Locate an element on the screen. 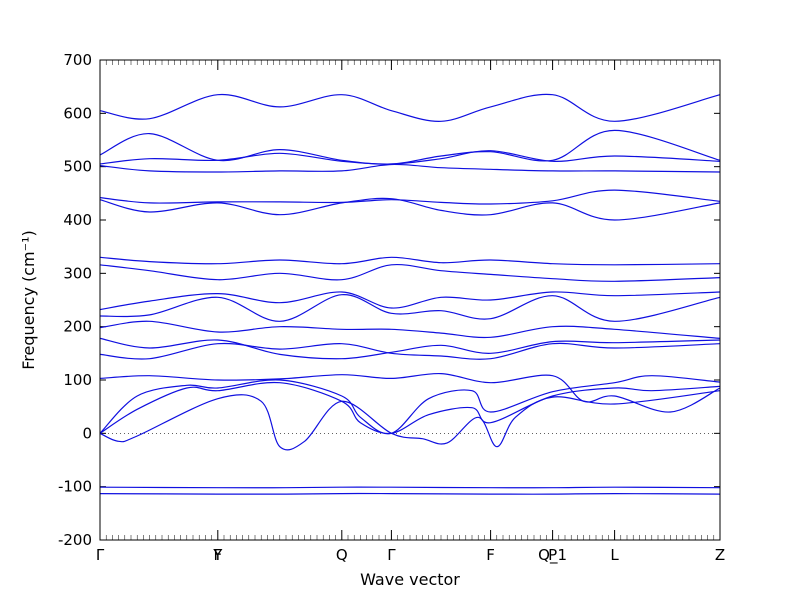 The width and height of the screenshot is (800, 600). x-tick-label: Y is located at coordinates (217, 555).